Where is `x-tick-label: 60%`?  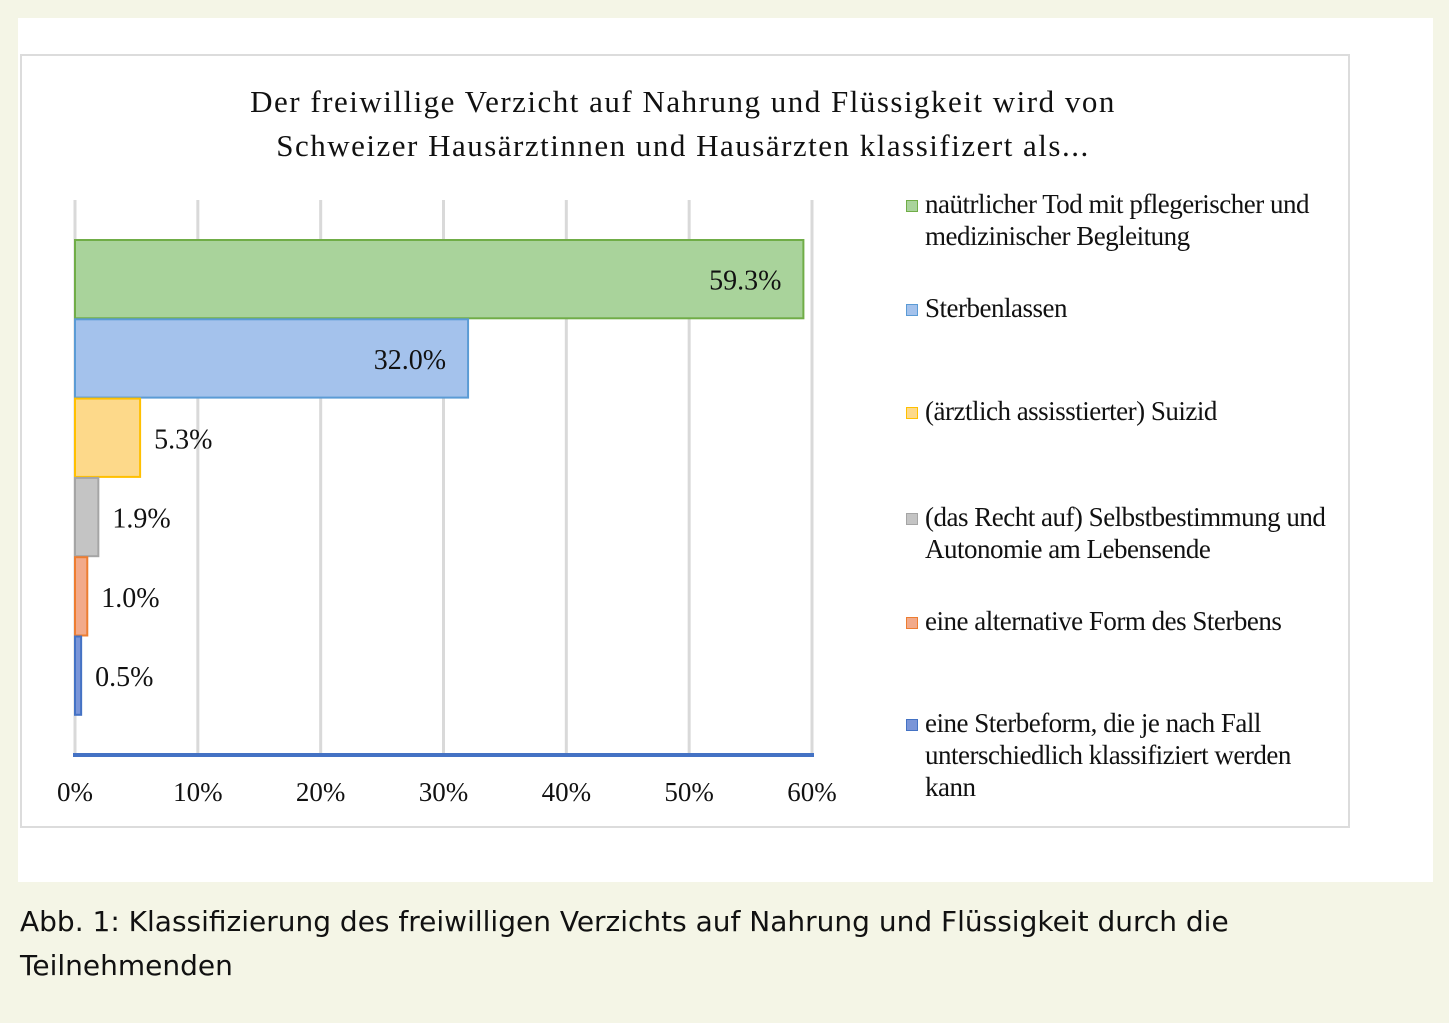
x-tick-label: 60% is located at coordinates (812, 792).